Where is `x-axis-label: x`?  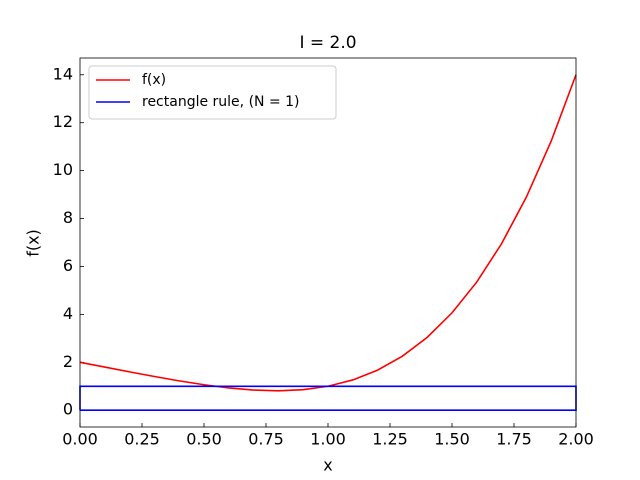 x-axis-label: x is located at coordinates (327, 465).